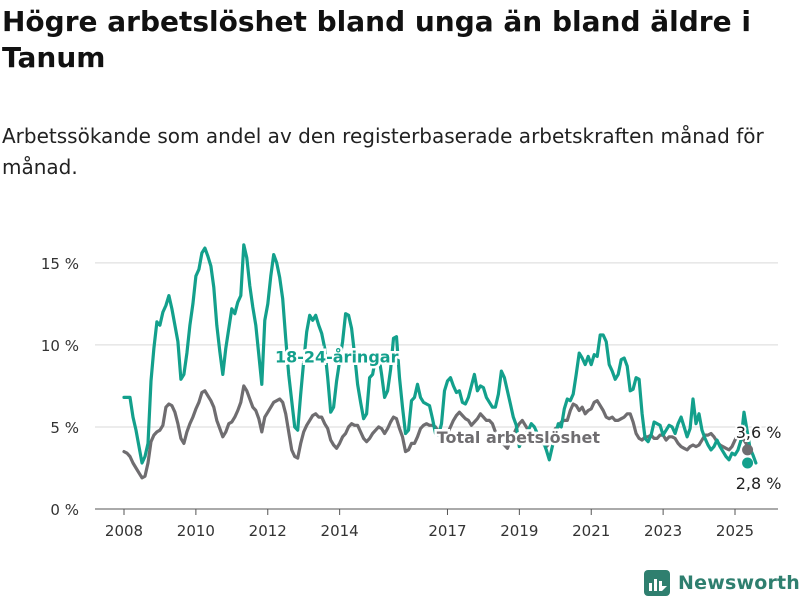  What do you see at coordinates (748, 450) in the screenshot?
I see `end-point-total` at bounding box center [748, 450].